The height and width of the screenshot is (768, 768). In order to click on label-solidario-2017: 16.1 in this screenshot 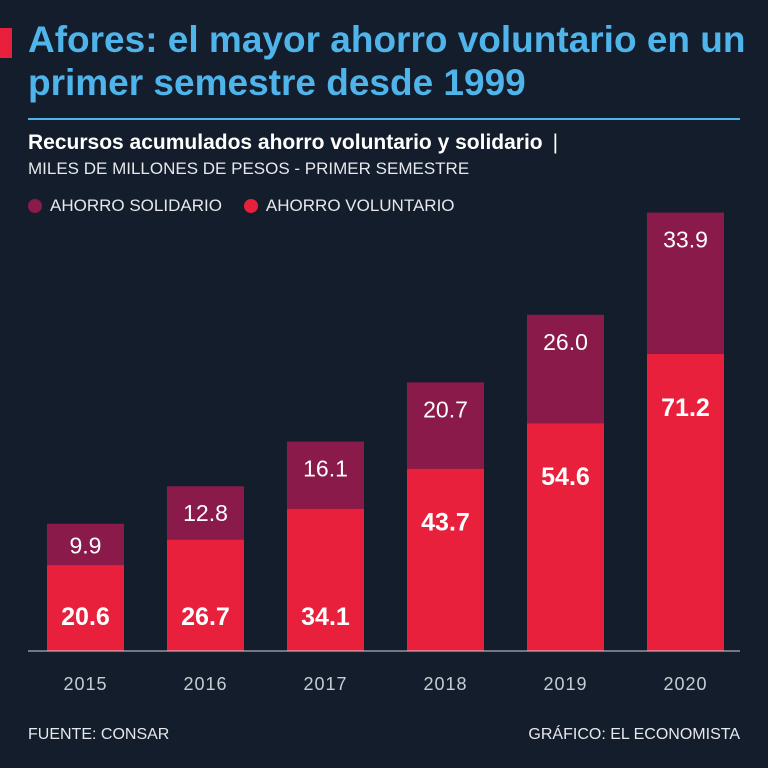, I will do `click(325, 469)`.